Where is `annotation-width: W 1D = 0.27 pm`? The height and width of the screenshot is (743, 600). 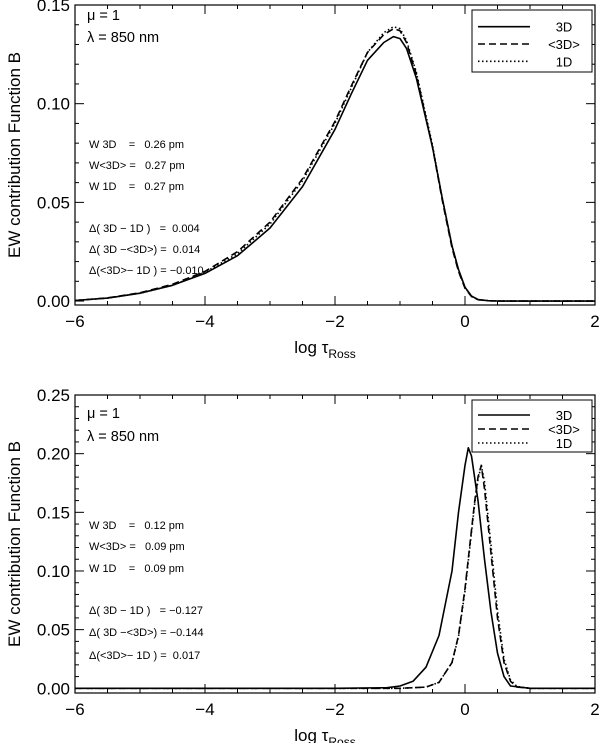 annotation-width: W 1D = 0.27 pm is located at coordinates (136, 187).